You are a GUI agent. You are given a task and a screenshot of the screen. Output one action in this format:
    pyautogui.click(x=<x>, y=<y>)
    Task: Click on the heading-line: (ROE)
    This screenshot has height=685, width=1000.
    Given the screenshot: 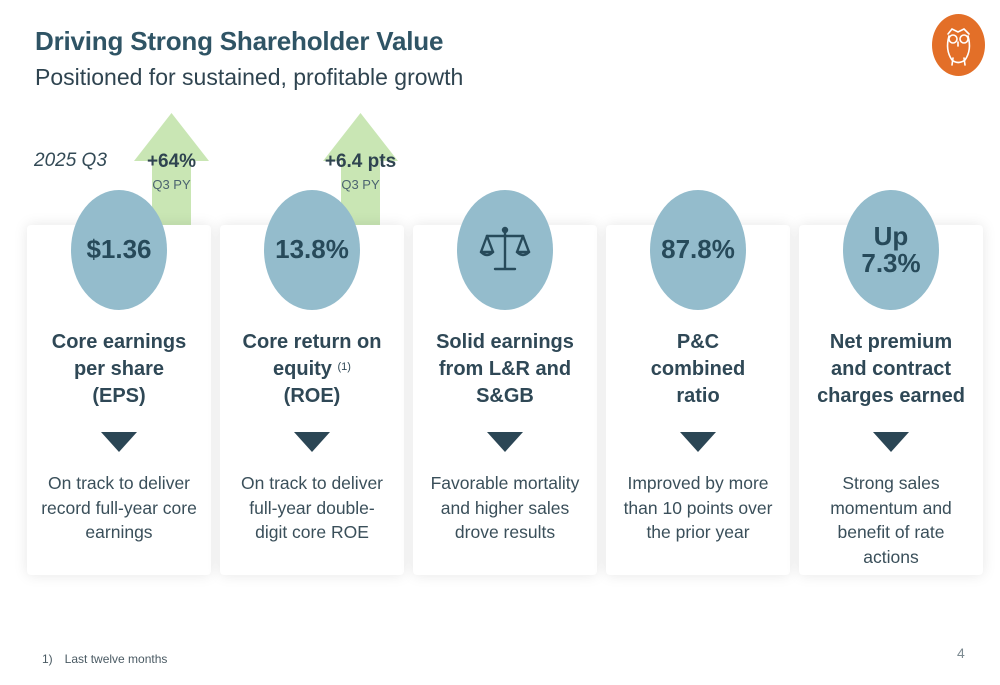 What is the action you would take?
    pyautogui.click(x=312, y=396)
    